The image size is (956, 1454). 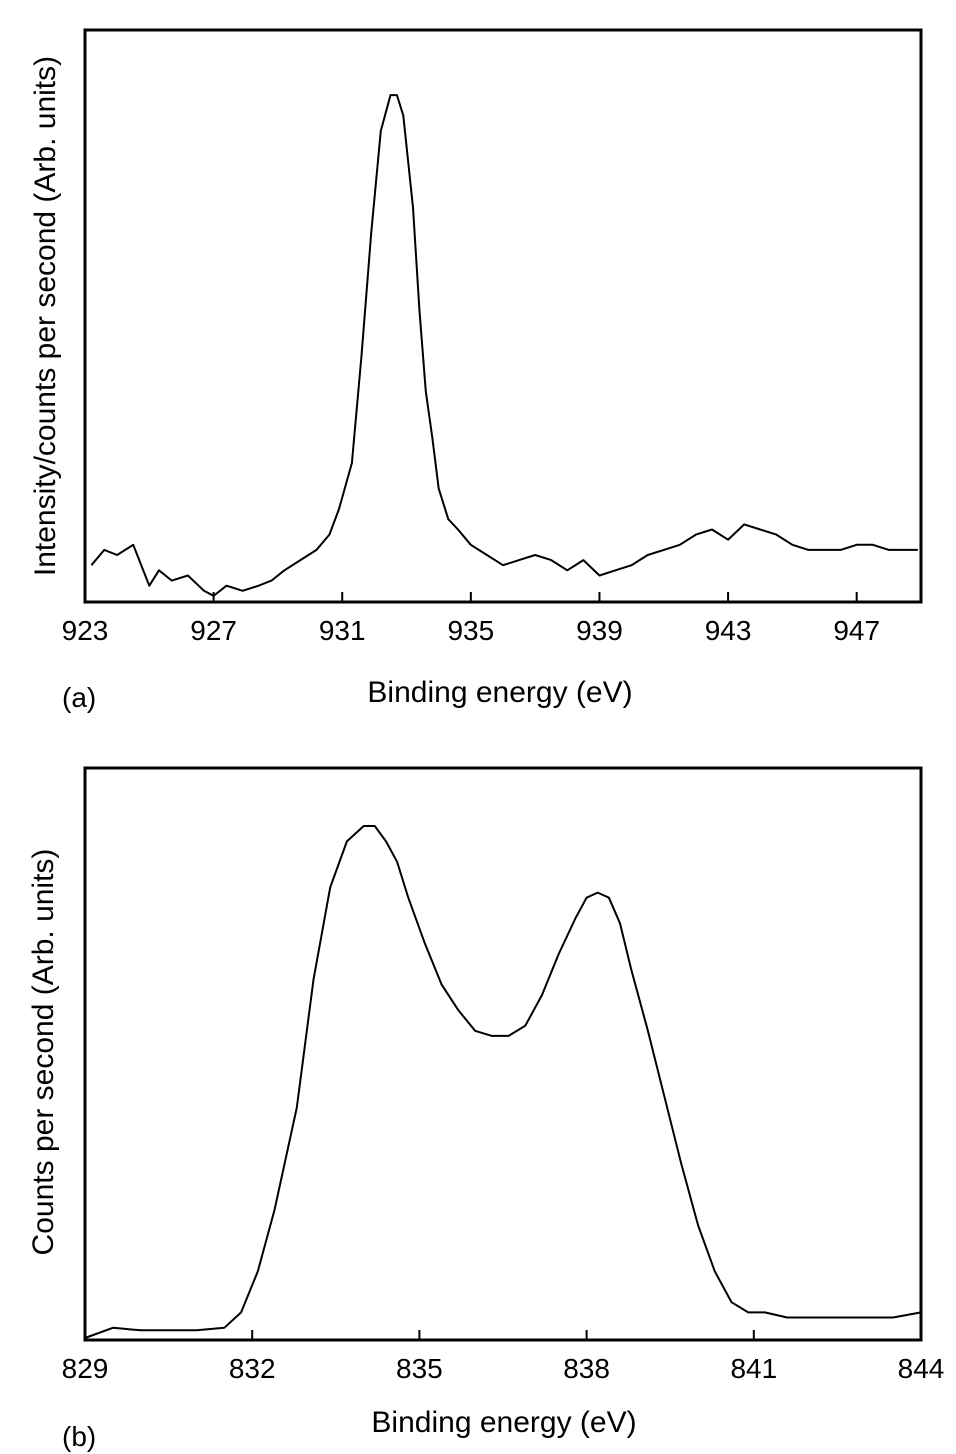 I want to click on panel-a-label: (a), so click(x=79, y=697).